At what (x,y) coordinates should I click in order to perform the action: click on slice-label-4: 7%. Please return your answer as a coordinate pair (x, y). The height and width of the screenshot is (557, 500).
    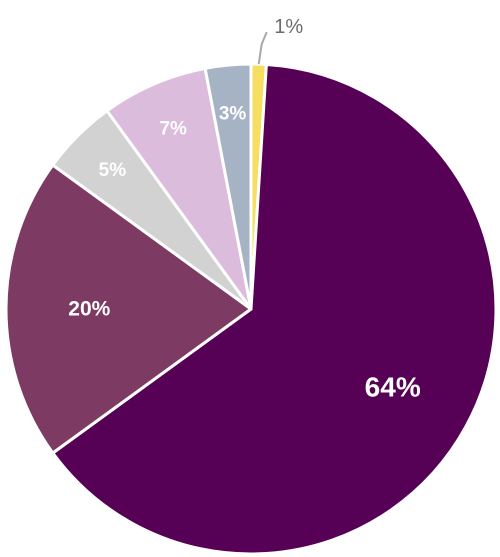
    Looking at the image, I should click on (173, 129).